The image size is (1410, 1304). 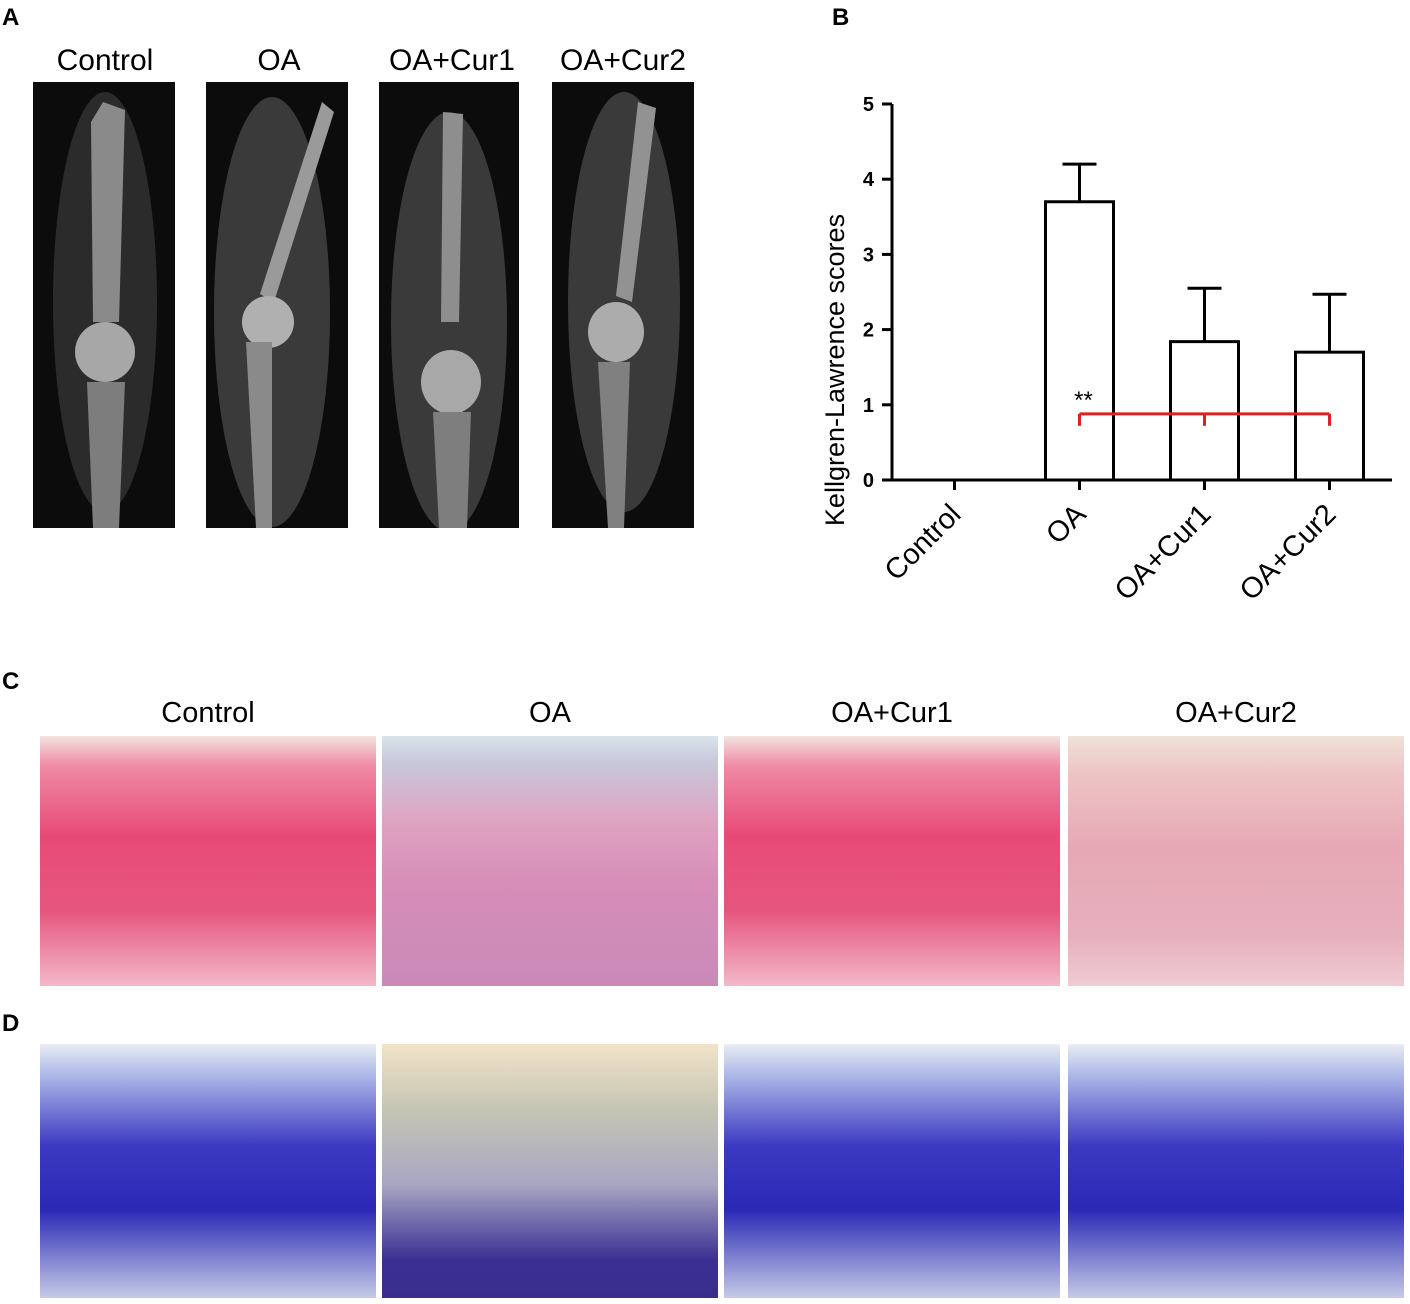 I want to click on he-label-oa-cur2: OA+Cur2, so click(x=1236, y=713).